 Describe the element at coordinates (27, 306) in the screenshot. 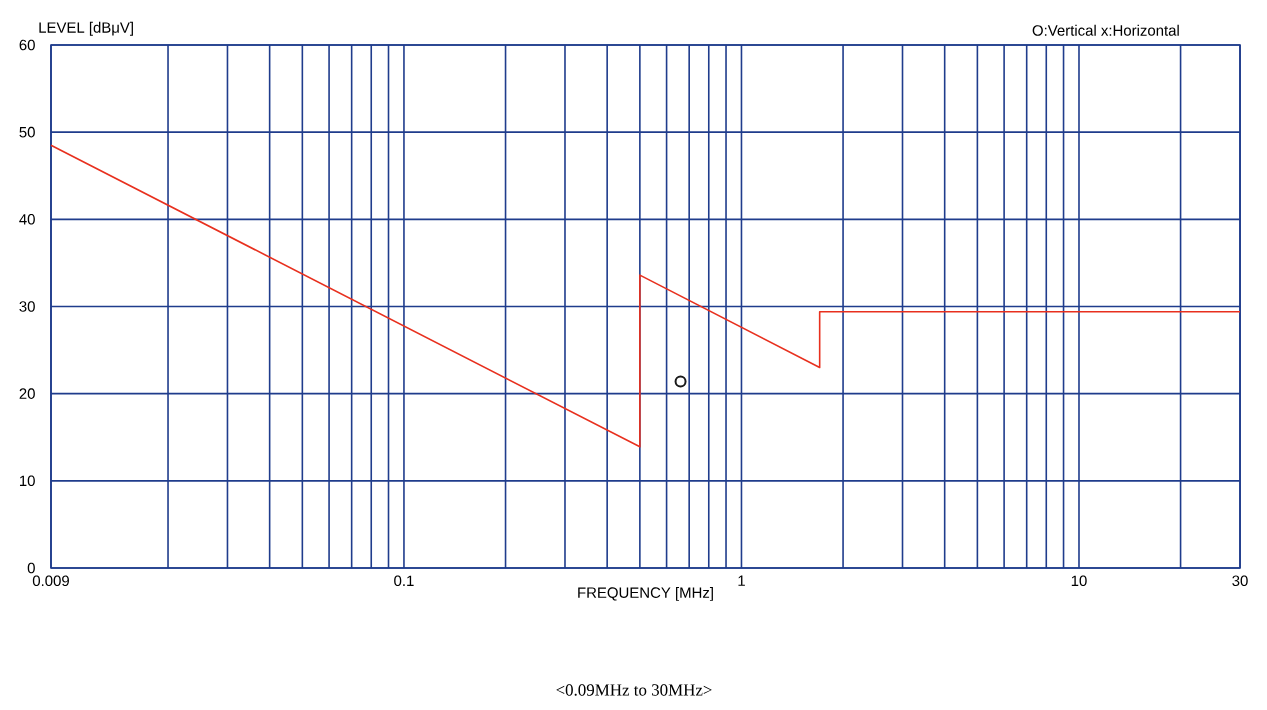

I see `y-tick-label: 30` at that location.